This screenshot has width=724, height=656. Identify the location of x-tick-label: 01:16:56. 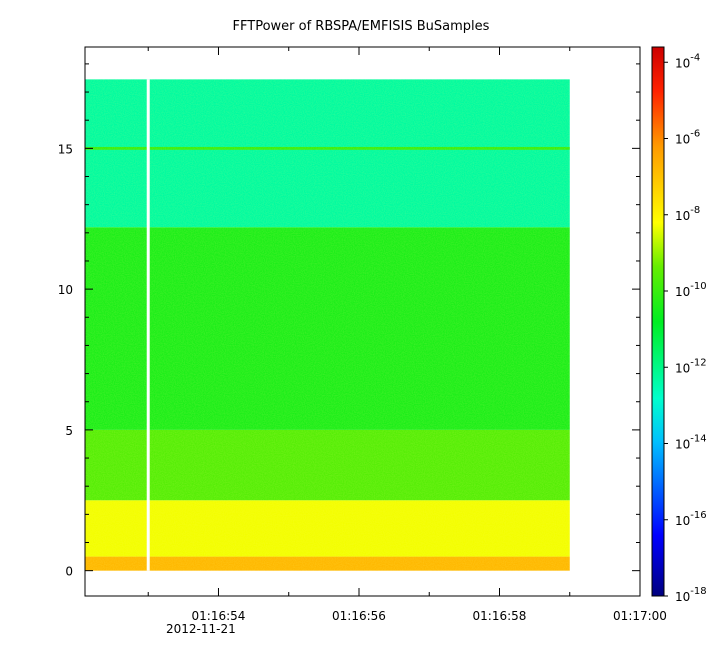
(359, 616).